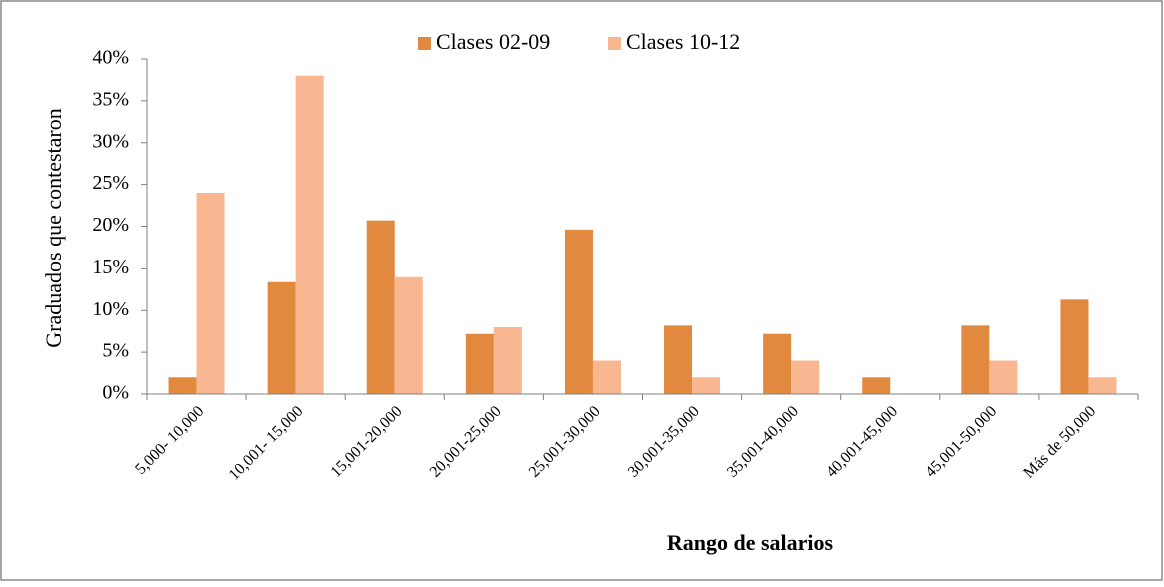 The image size is (1164, 587). Describe the element at coordinates (110, 141) in the screenshot. I see `y-tick-label: 30%` at that location.